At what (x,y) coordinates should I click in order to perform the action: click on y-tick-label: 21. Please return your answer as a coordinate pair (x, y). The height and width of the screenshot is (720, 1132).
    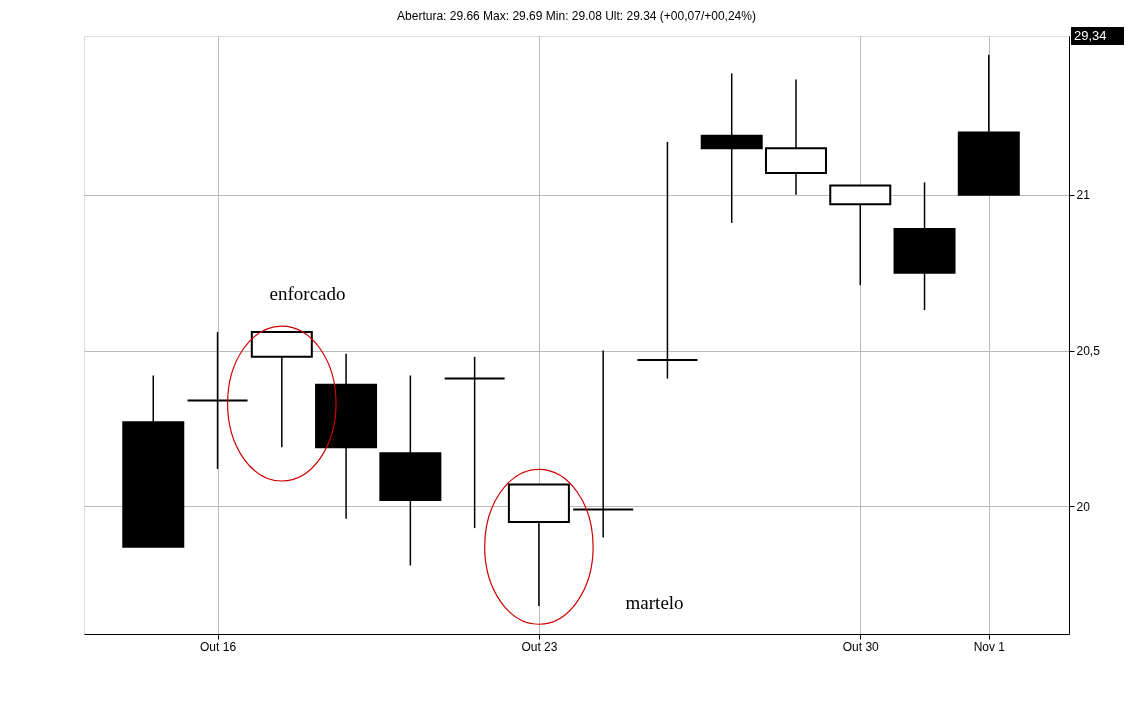
    Looking at the image, I should click on (1083, 195).